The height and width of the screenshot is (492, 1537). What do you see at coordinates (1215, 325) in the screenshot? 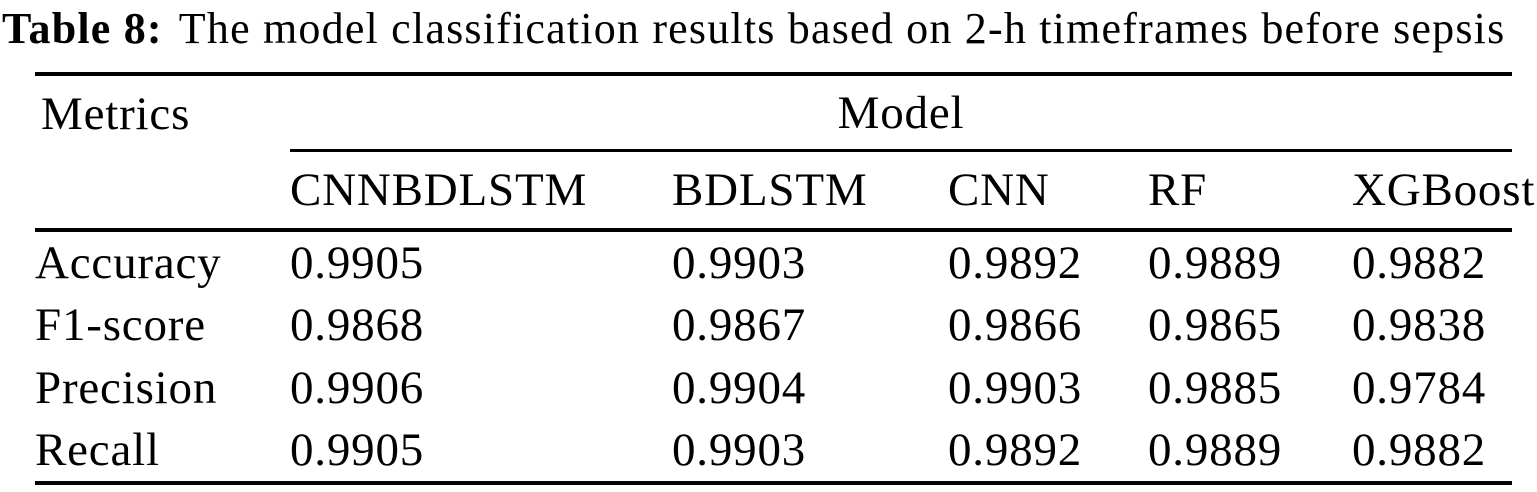
I see `value-cell: 0.9865` at bounding box center [1215, 325].